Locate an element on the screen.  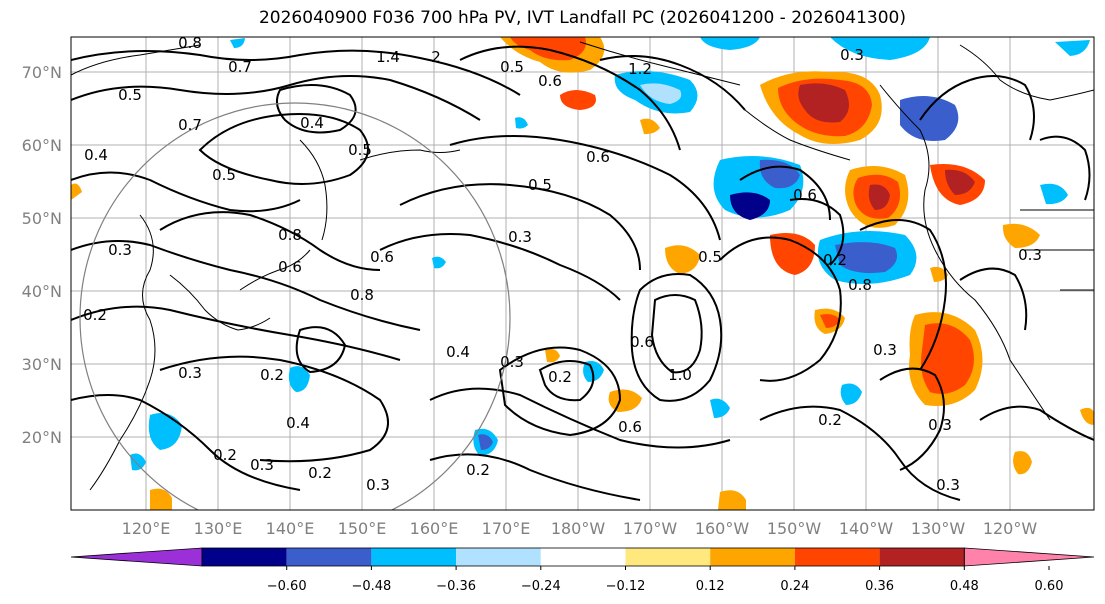
colorbar-tick-label: −0.12 is located at coordinates (626, 586).